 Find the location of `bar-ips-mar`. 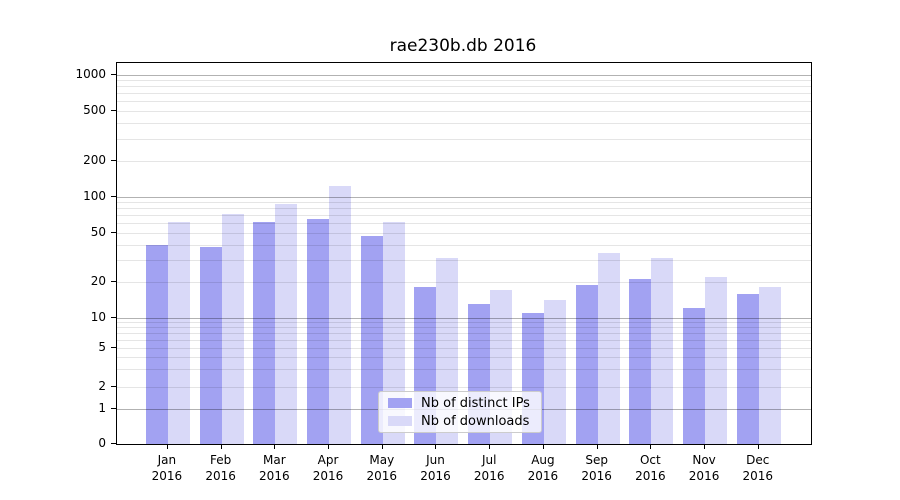

bar-ips-mar is located at coordinates (264, 333).